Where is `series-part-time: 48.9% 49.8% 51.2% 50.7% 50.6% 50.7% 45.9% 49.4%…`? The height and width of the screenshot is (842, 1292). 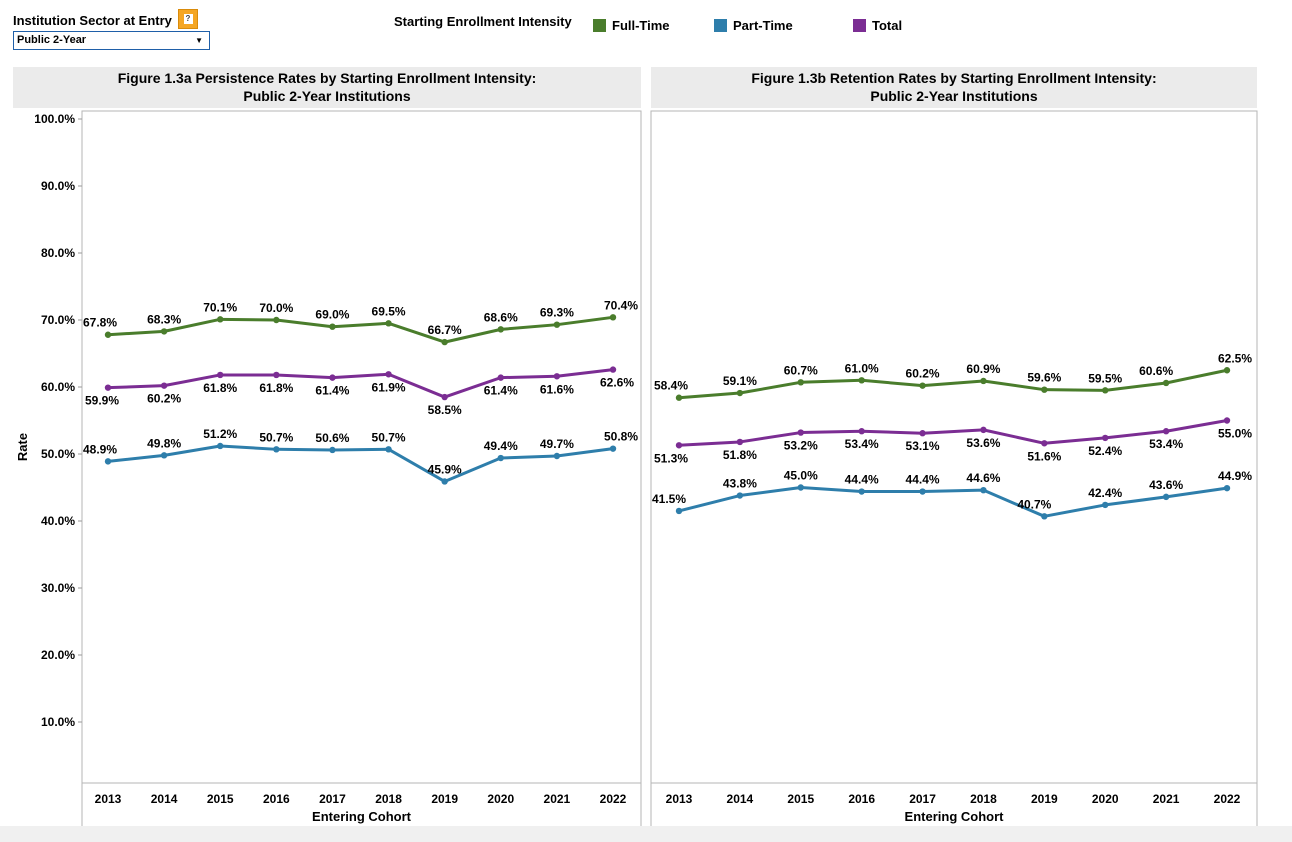
series-part-time: 48.9% 49.8% 51.2% 50.7% 50.6% 50.7% 45.9% 49.4%… is located at coordinates (360, 456).